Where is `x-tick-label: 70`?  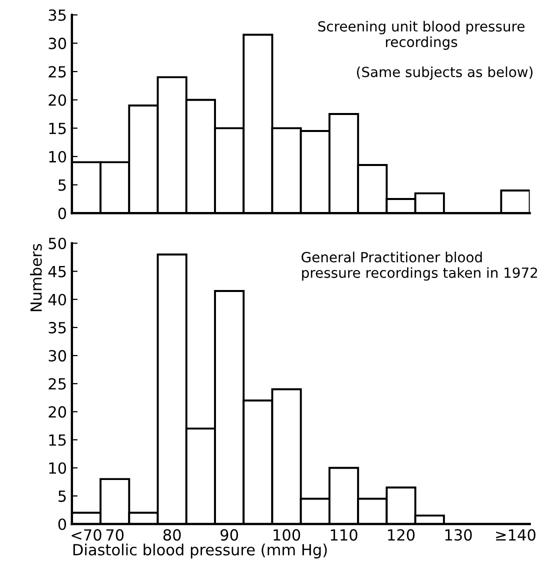 x-tick-label: 70 is located at coordinates (115, 535).